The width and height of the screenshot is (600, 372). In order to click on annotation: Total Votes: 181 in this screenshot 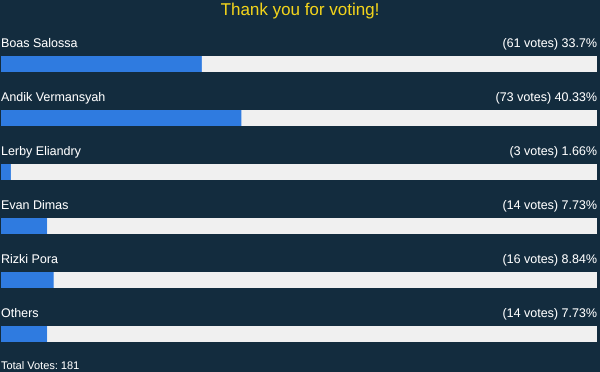, I will do `click(40, 366)`.